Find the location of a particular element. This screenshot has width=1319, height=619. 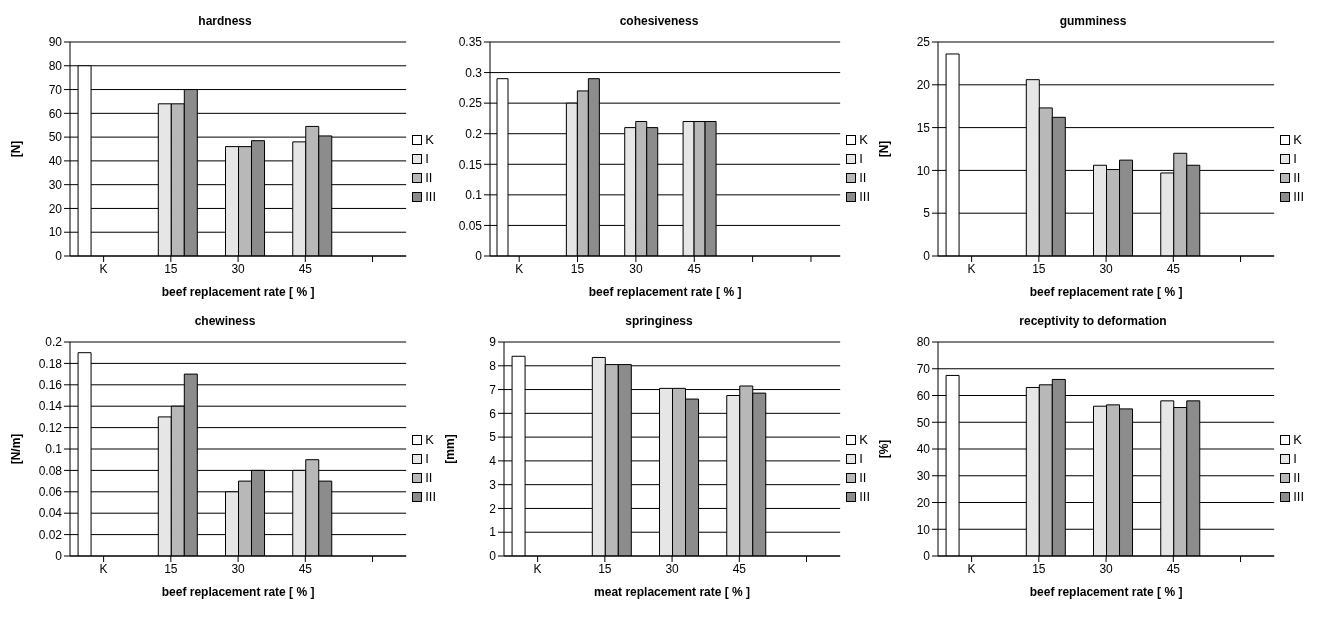

y-axis-title: [%] is located at coordinates (884, 449).